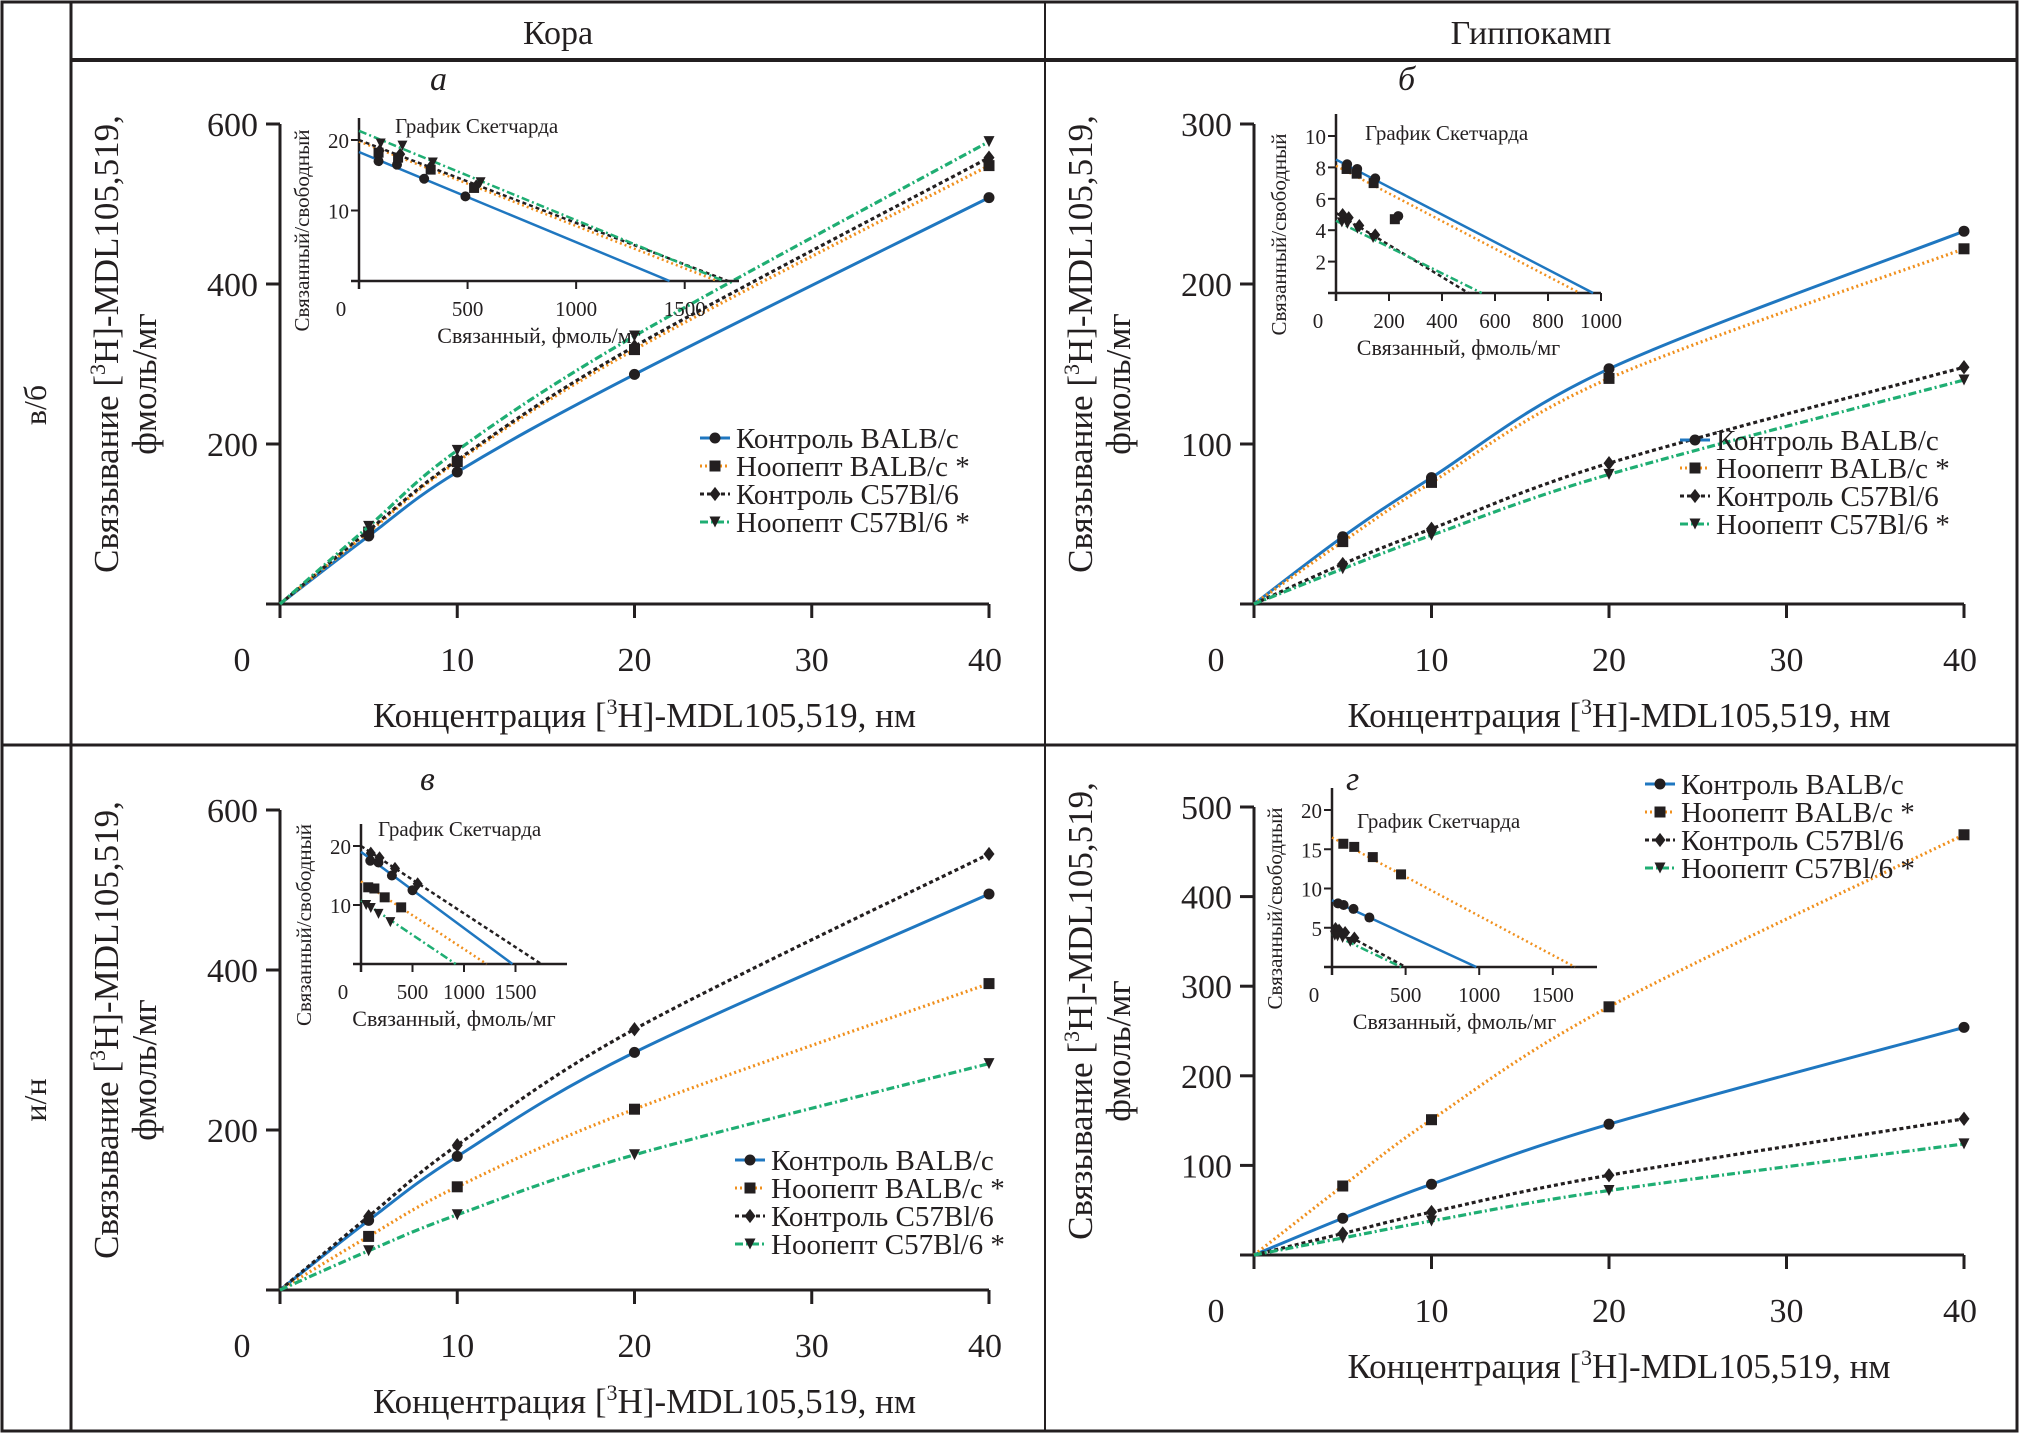  Describe the element at coordinates (1352, 779) in the screenshot. I see `panel-letter: г` at that location.